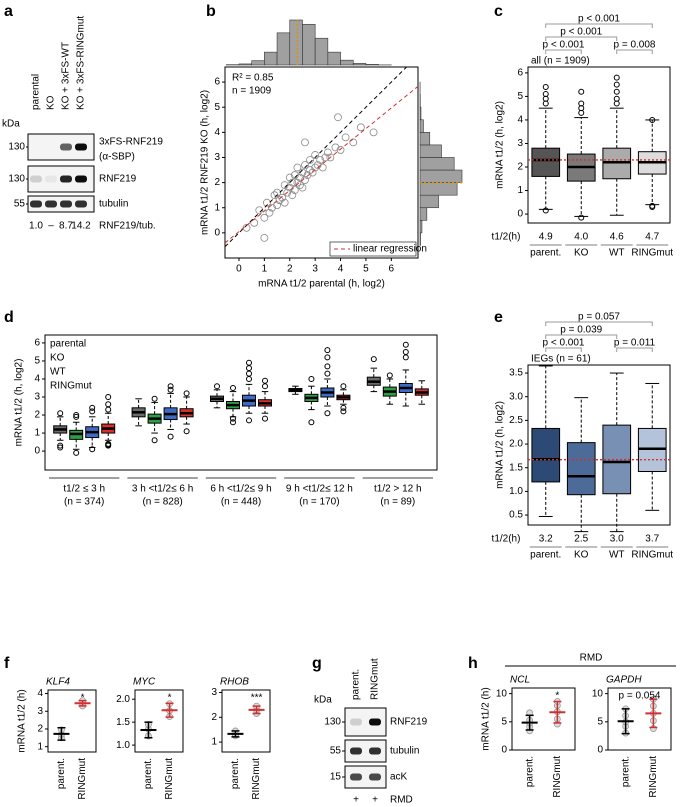 The width and height of the screenshot is (685, 807). What do you see at coordinates (241, 502) in the screenshot?
I see `group-n: (n = 448)` at bounding box center [241, 502].